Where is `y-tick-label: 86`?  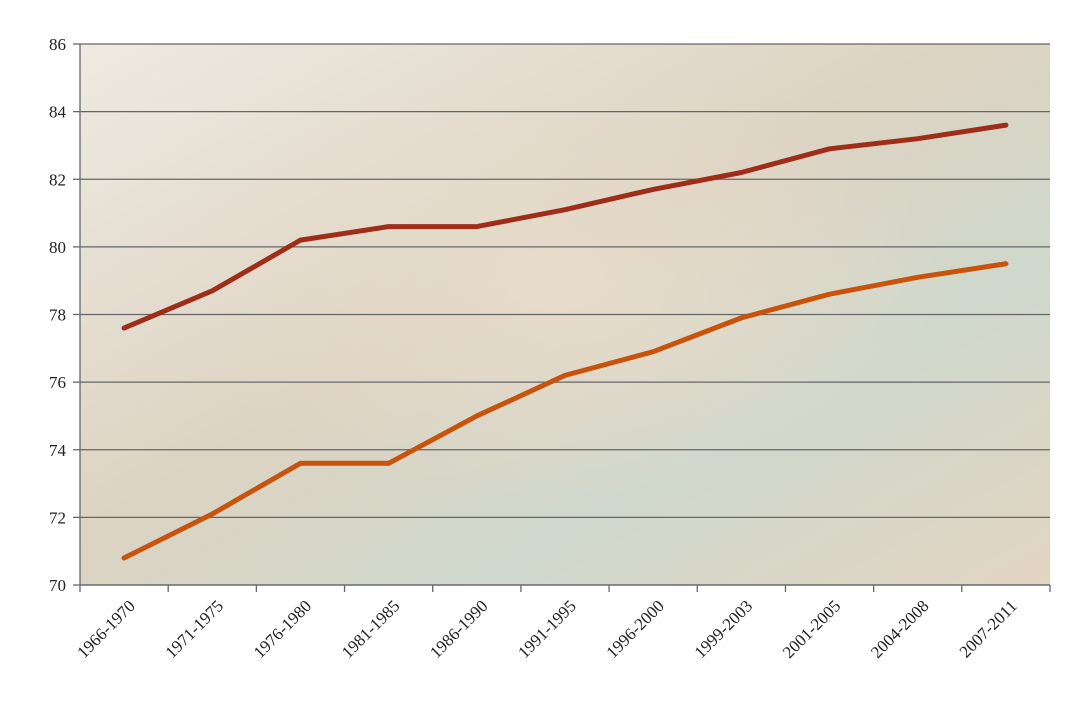
y-tick-label: 86 is located at coordinates (57, 44).